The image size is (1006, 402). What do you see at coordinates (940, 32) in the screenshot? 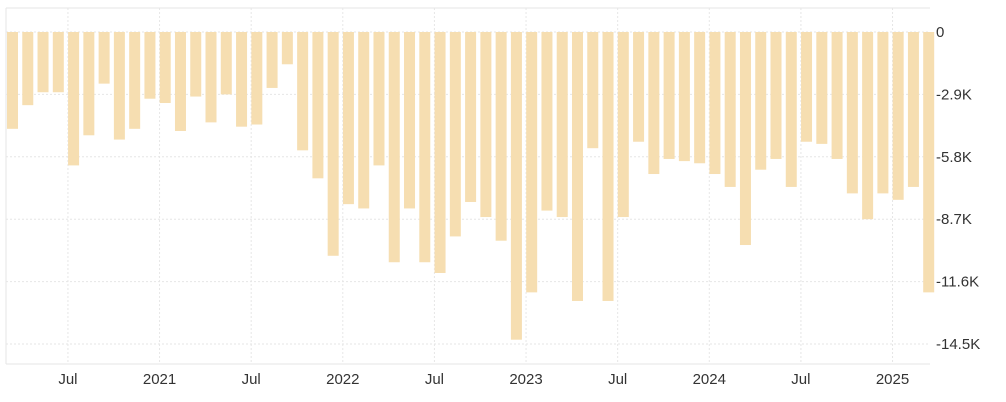
I see `y-tick-label: 0` at bounding box center [940, 32].